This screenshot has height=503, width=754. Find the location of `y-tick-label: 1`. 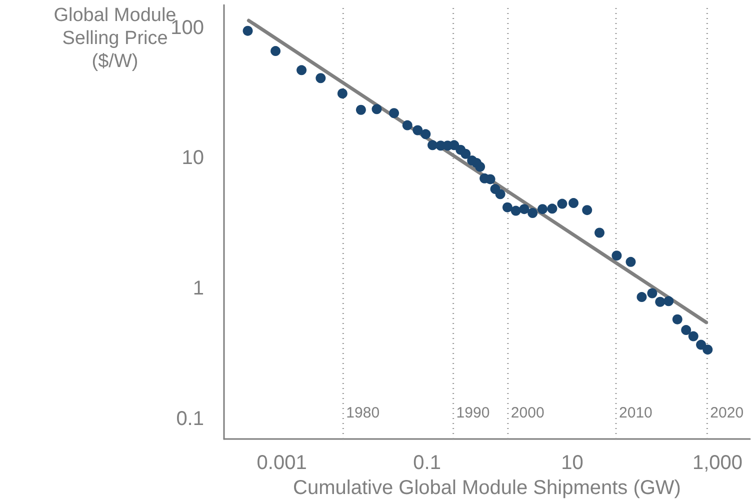

y-tick-label: 1 is located at coordinates (198, 289).